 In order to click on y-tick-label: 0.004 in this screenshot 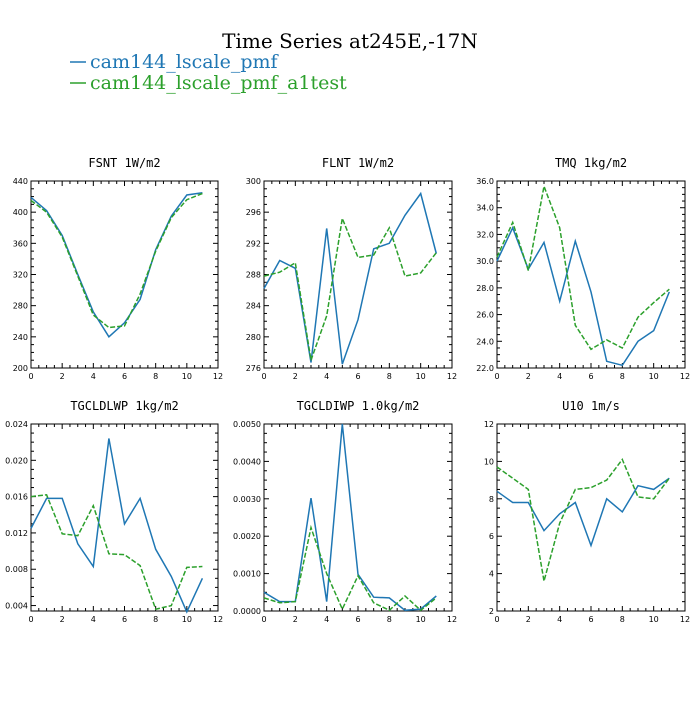, I will do `click(16, 606)`.